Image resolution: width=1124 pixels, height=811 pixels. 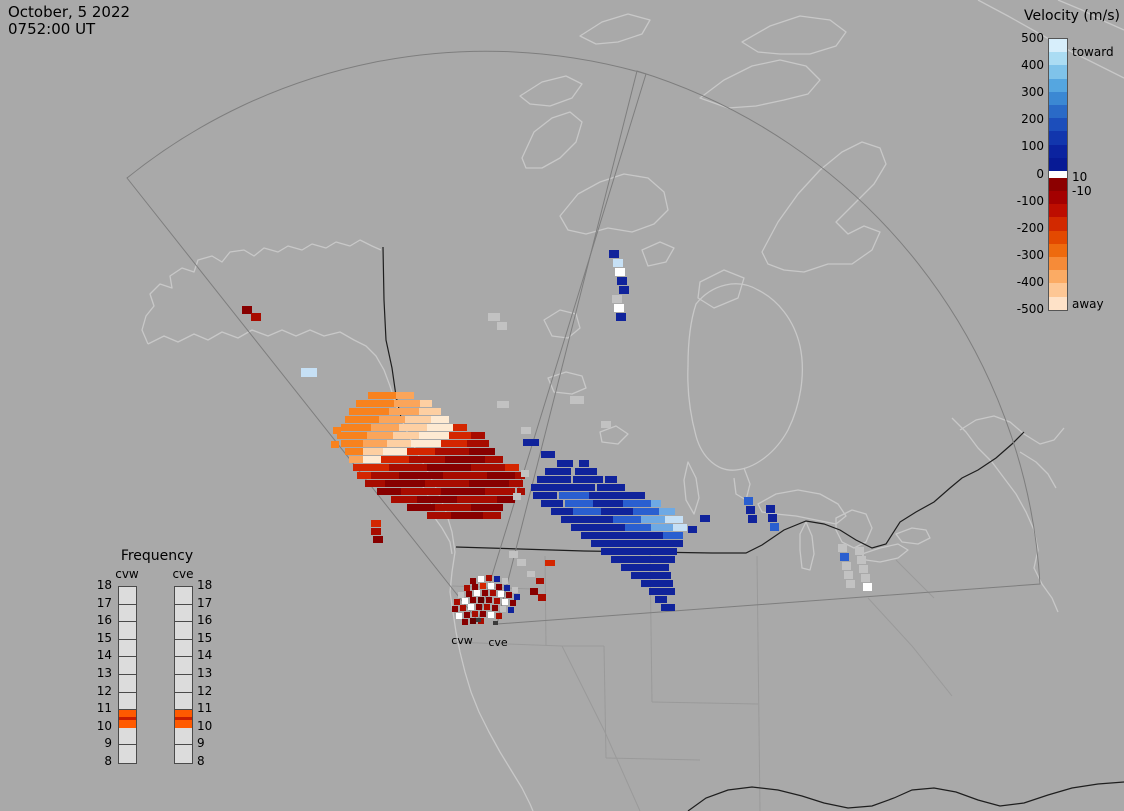 What do you see at coordinates (104, 602) in the screenshot?
I see `frequency-tick-label: 17` at bounding box center [104, 602].